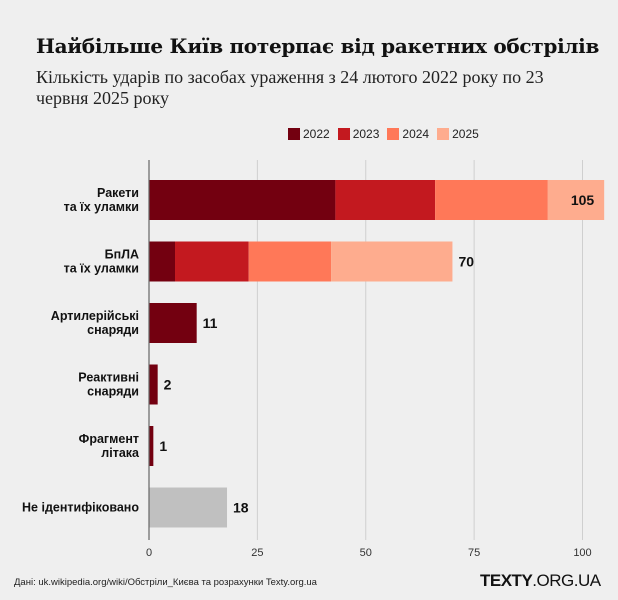  I want to click on data-label: 18, so click(241, 508).